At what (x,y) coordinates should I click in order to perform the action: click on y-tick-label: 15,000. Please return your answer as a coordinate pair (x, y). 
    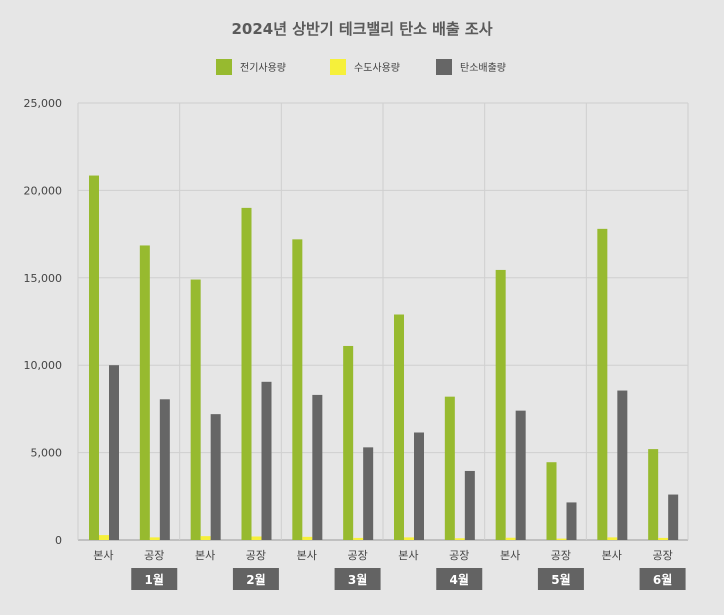
    Looking at the image, I should click on (43, 278).